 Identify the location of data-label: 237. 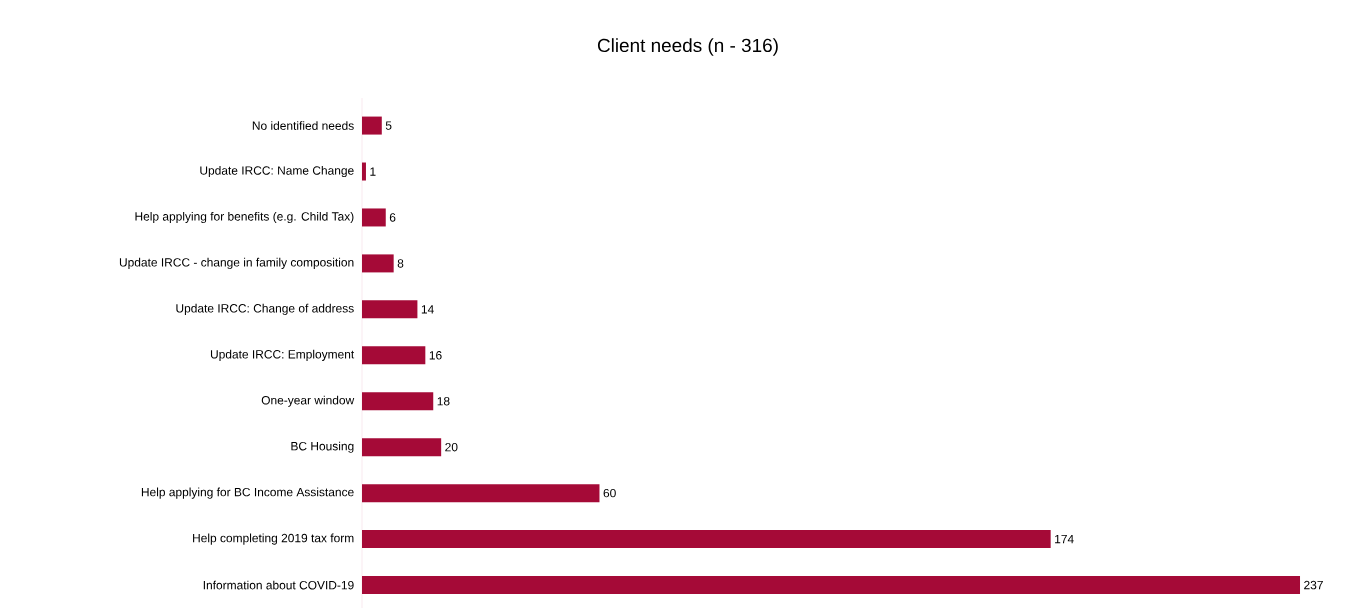
(1313, 585).